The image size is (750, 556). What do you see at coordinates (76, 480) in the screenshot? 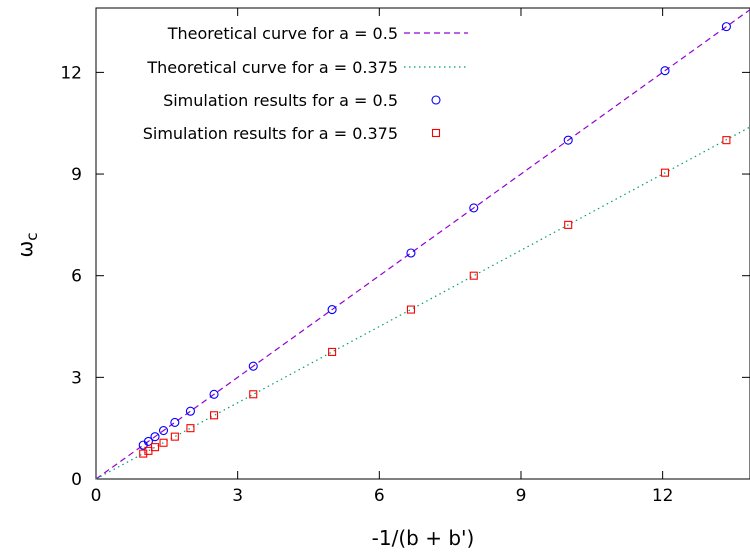
I see `y-tick-label: 0` at bounding box center [76, 480].